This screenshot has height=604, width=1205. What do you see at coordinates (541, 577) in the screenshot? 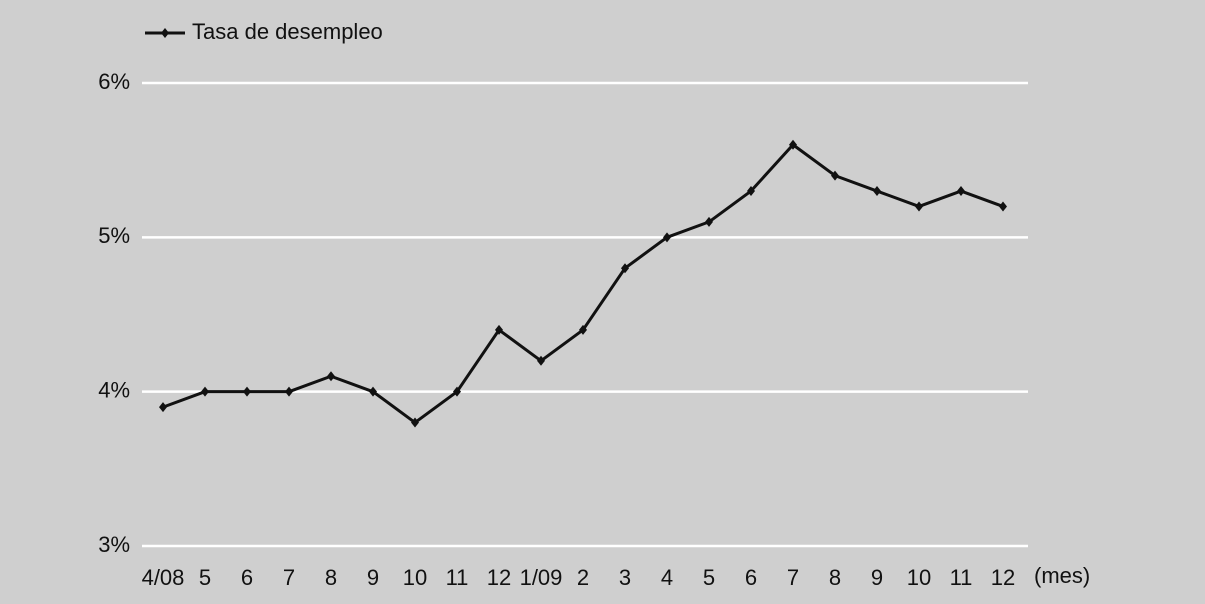
I see `x-tick-label: 1/09` at bounding box center [541, 577].